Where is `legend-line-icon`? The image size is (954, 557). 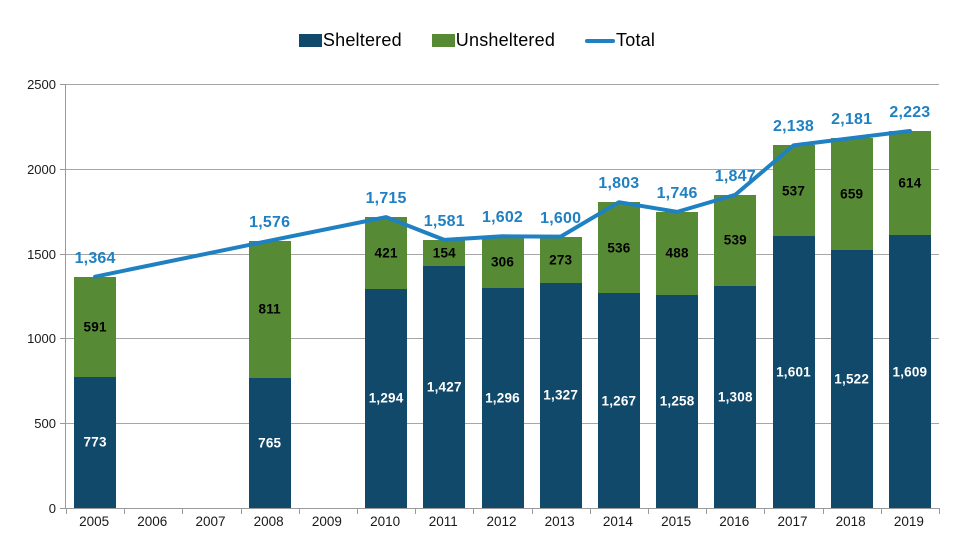 legend-line-icon is located at coordinates (600, 40).